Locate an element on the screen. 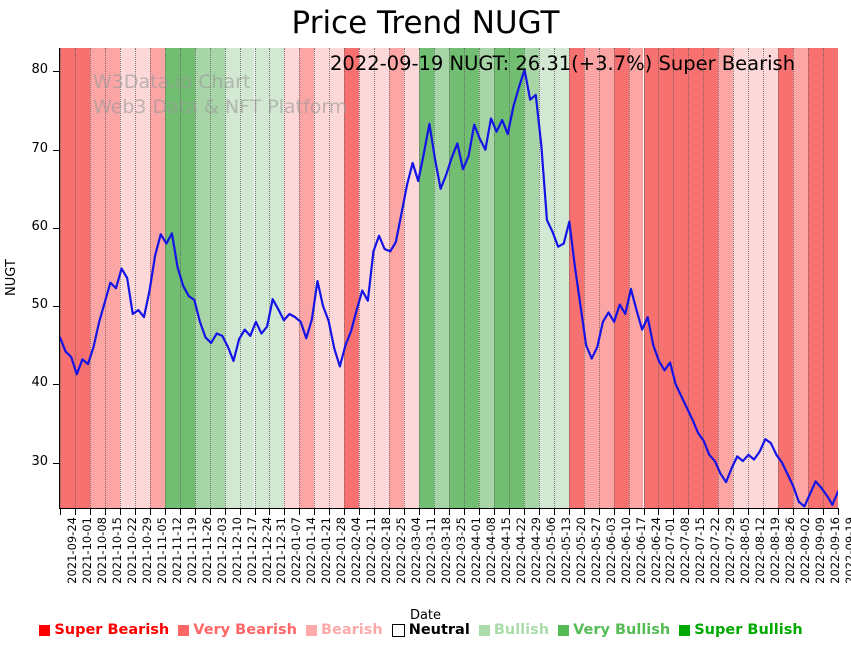 The image size is (851, 646). x-axis-tick-label: 2022-05-13 is located at coordinates (565, 550).